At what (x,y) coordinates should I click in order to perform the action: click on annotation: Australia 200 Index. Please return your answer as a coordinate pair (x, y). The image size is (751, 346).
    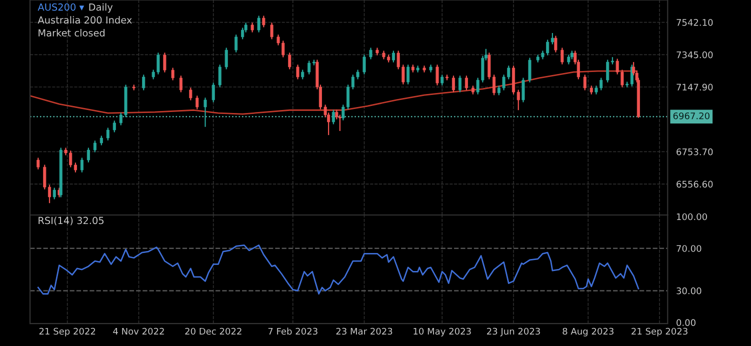
    Looking at the image, I should click on (85, 20).